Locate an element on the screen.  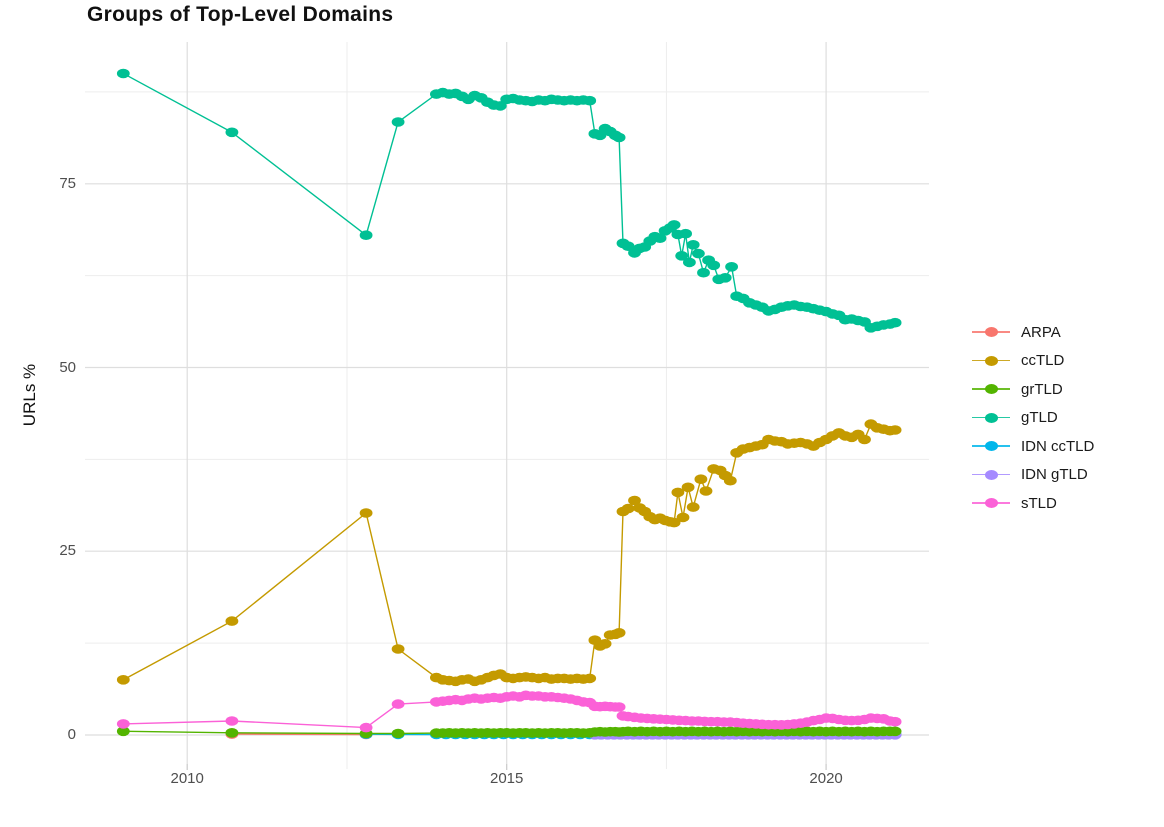
legend-label: ccTLD is located at coordinates (1043, 361).